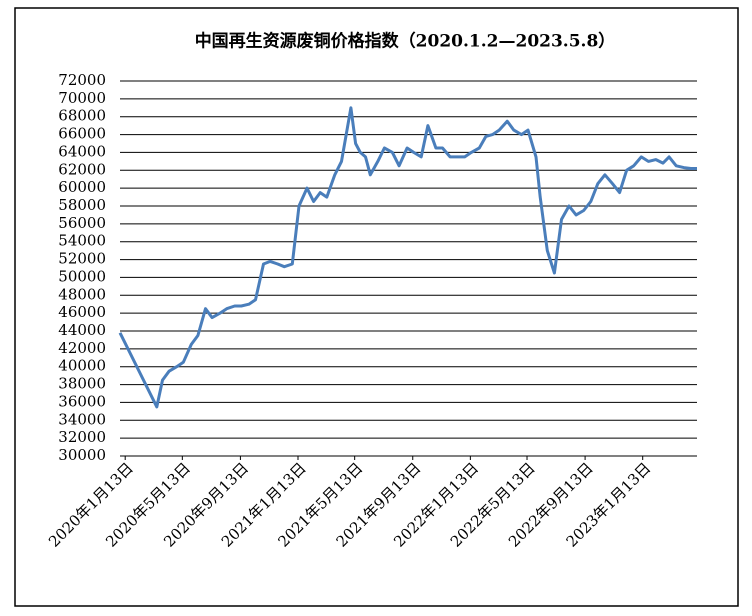 The height and width of the screenshot is (616, 752). What do you see at coordinates (82, 419) in the screenshot?
I see `y-tick-label: 34000` at bounding box center [82, 419].